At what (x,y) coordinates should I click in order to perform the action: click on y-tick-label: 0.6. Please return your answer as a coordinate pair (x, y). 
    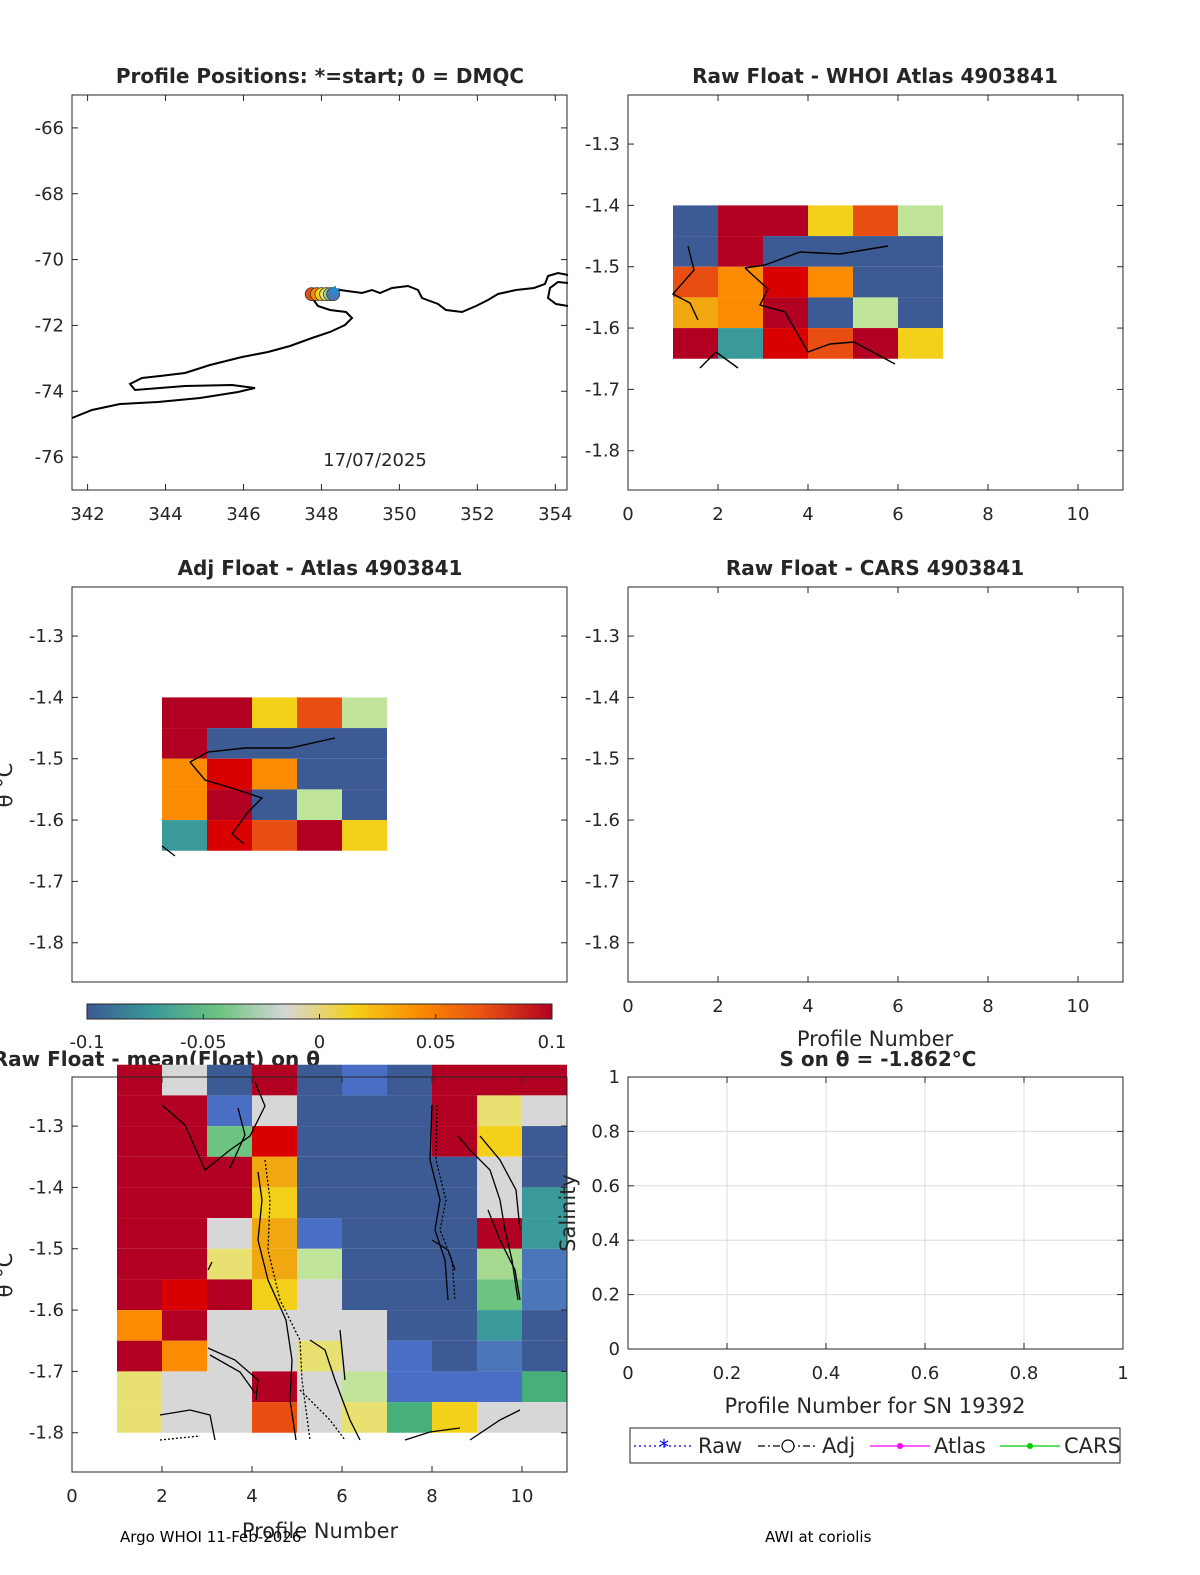
    Looking at the image, I should click on (605, 1186).